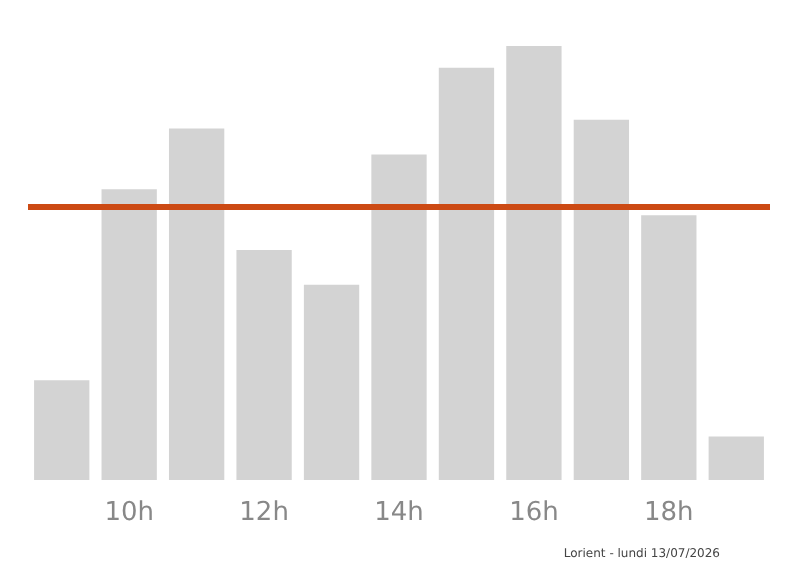 This screenshot has width=800, height=572. Describe the element at coordinates (534, 513) in the screenshot. I see `x-tick-label: 16h` at that location.